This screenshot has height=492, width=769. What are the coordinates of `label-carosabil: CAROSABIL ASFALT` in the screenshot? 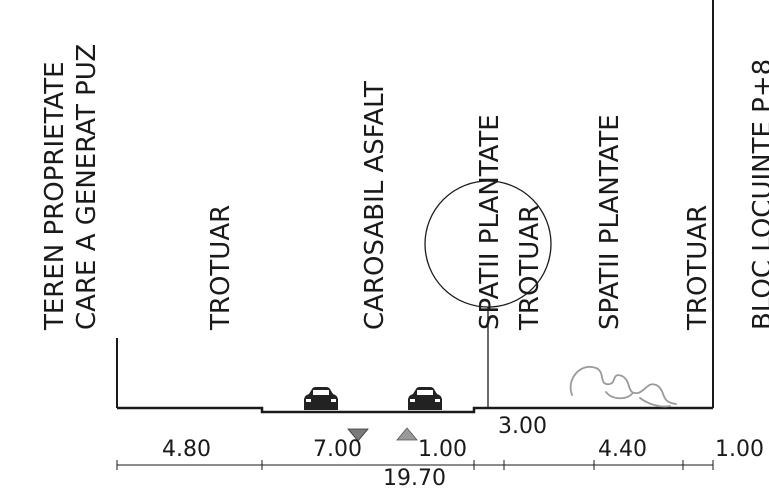 It's located at (375, 205).